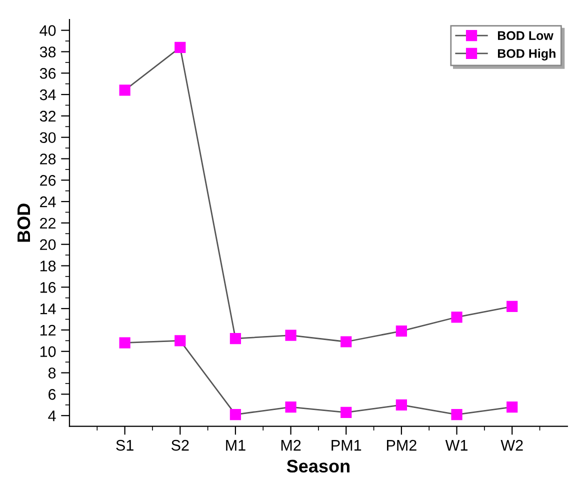 The width and height of the screenshot is (579, 490). What do you see at coordinates (456, 445) in the screenshot?
I see `x-tick-label: W1` at bounding box center [456, 445].